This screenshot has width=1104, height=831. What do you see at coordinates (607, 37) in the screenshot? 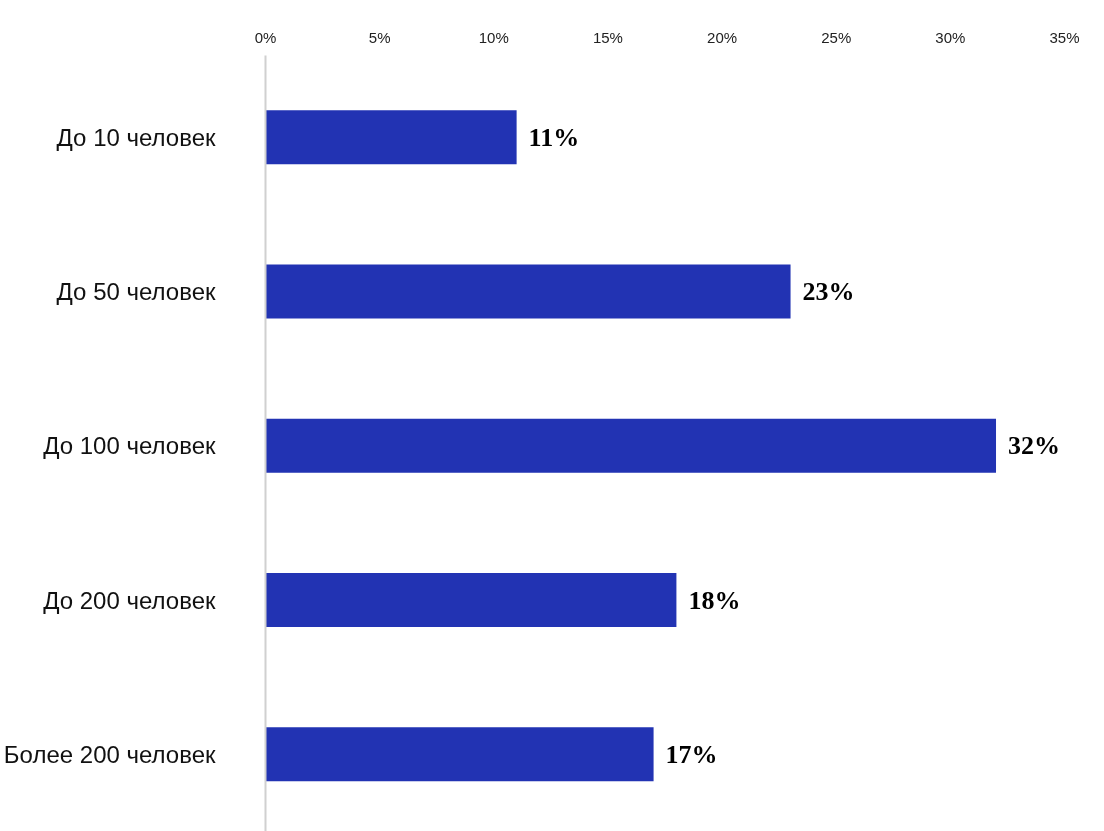
I see `x-tick-label: 15%` at bounding box center [607, 37].